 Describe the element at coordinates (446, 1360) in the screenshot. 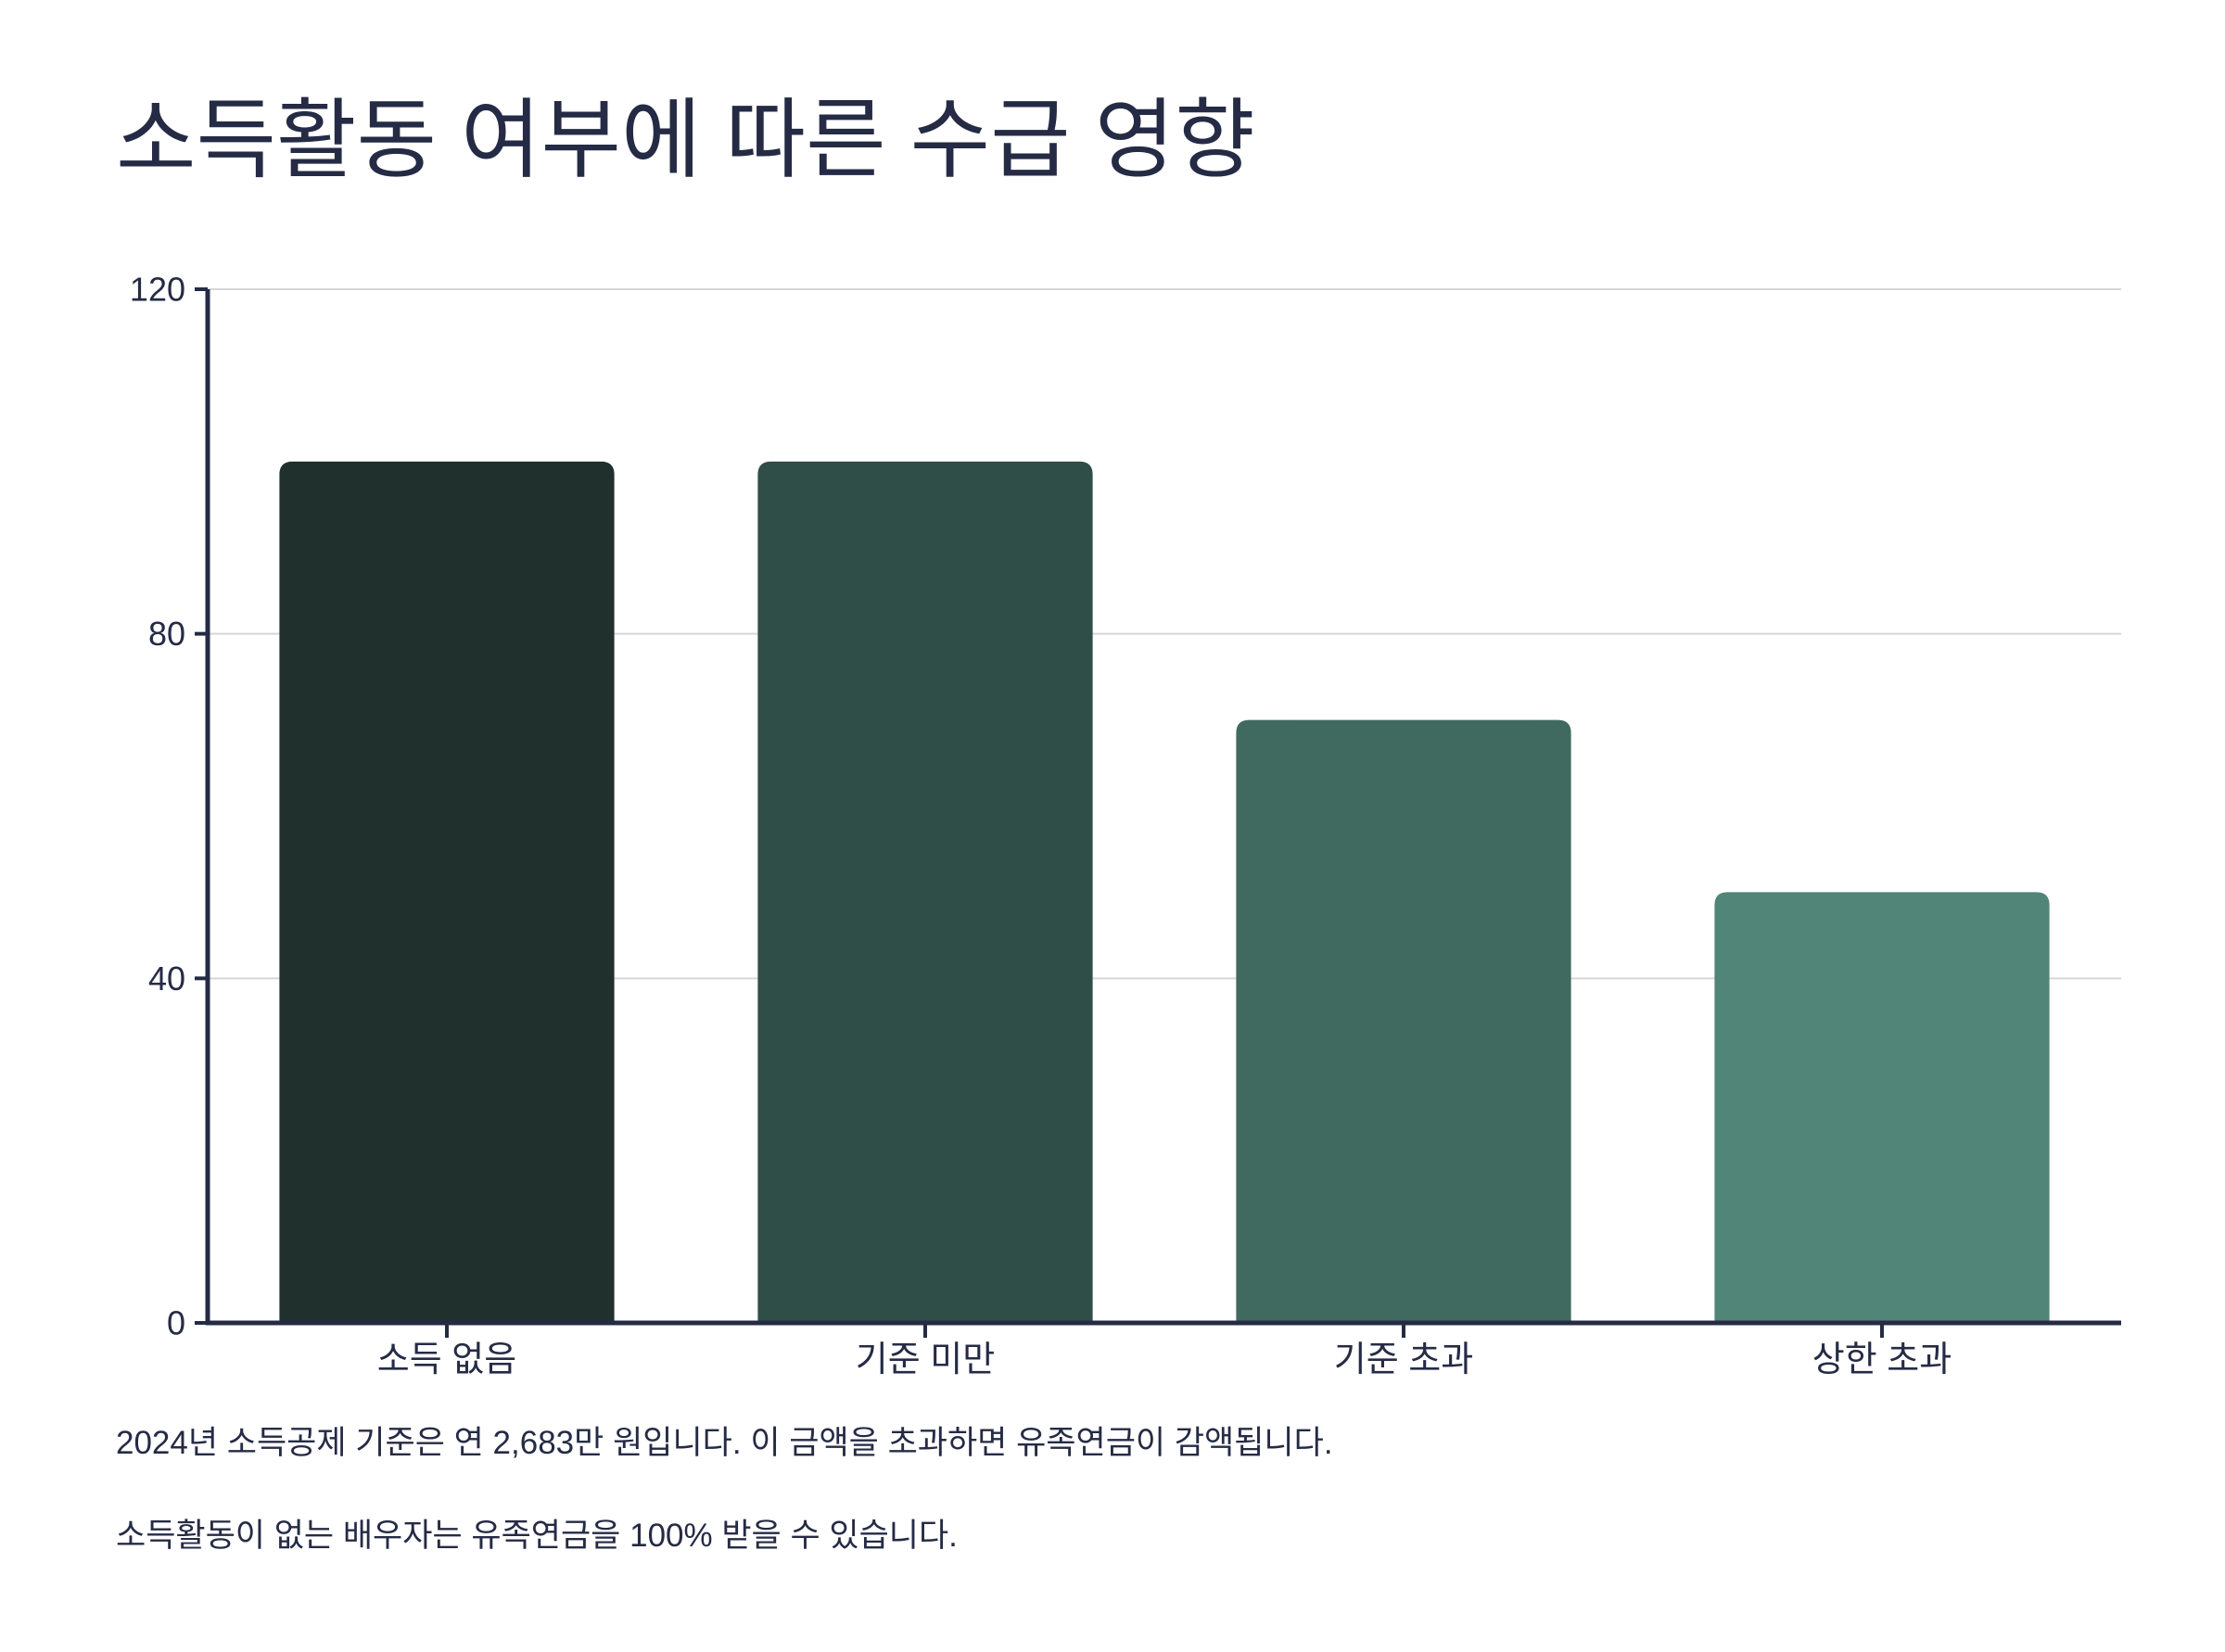

I see `x-tick-label: 소득 없음` at that location.